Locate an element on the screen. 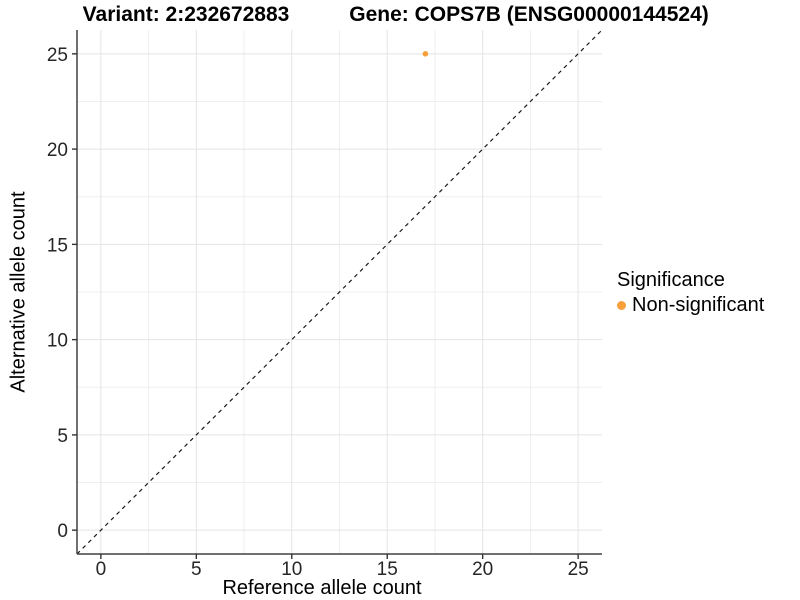 This screenshot has width=800, height=600. gene-title: Gene: COPS7B (ENSG00000144524) is located at coordinates (529, 14).